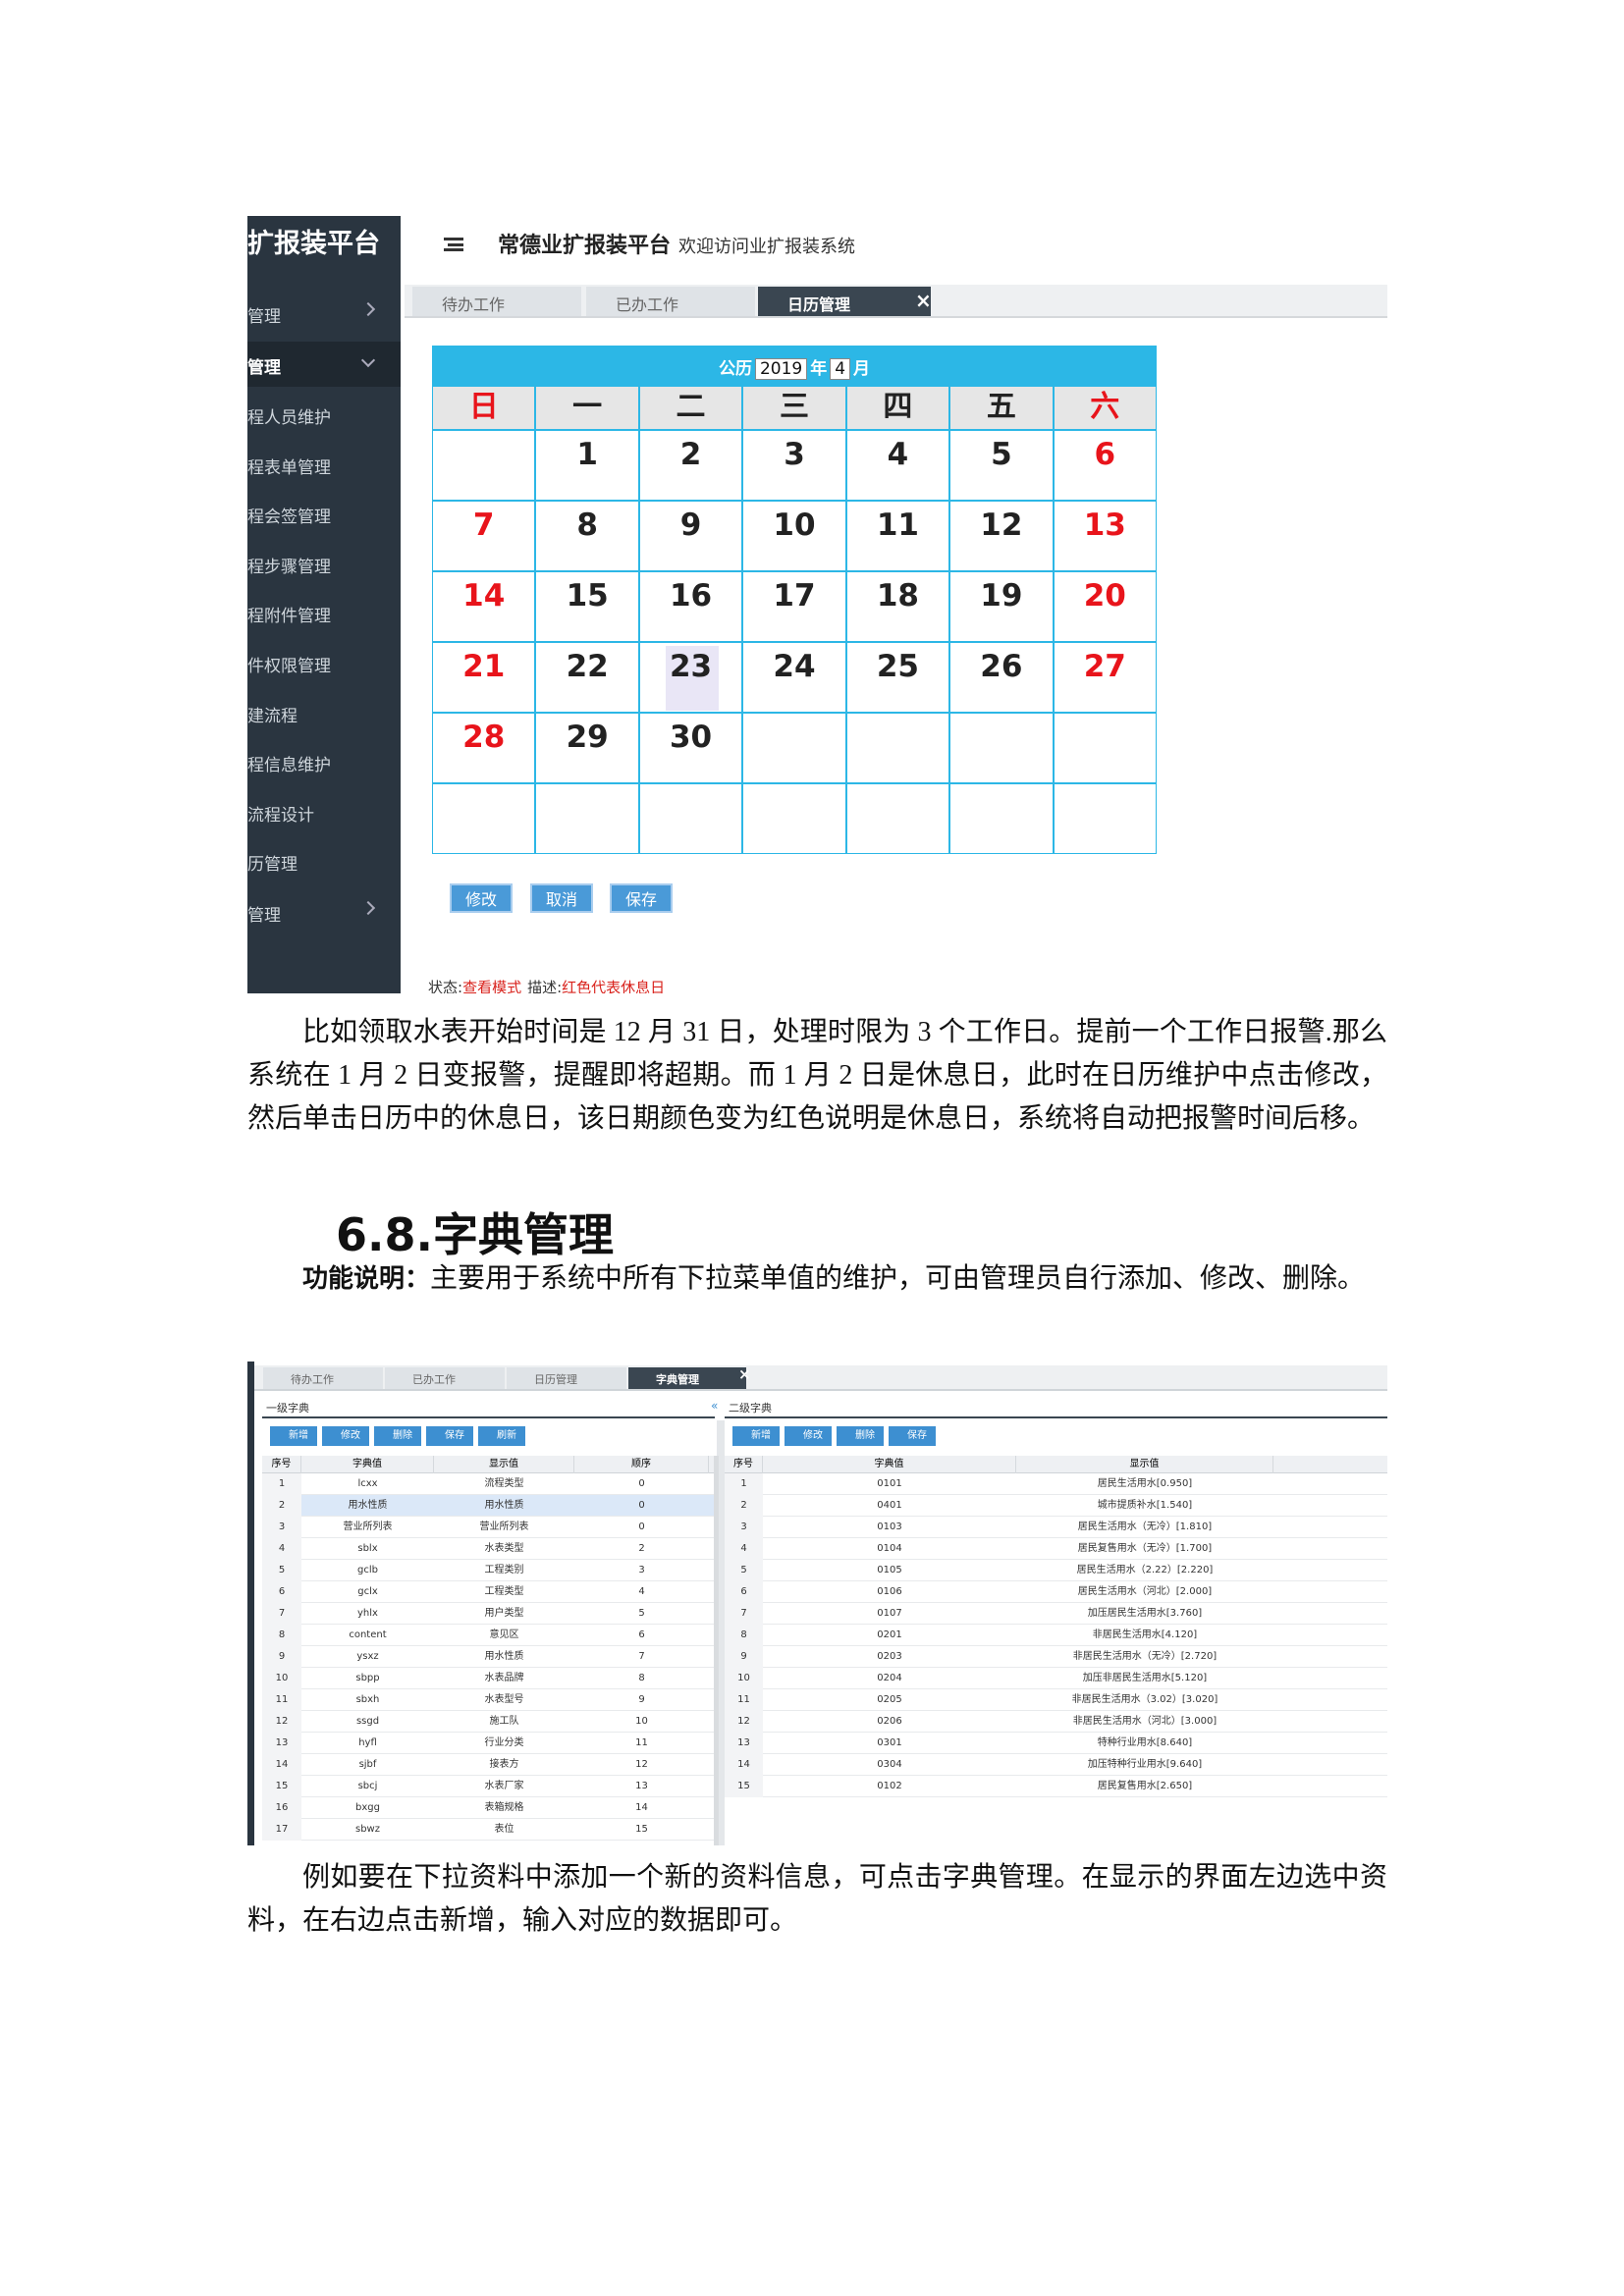 This screenshot has width=1624, height=2296. What do you see at coordinates (587, 465) in the screenshot?
I see `day-cell: 1` at bounding box center [587, 465].